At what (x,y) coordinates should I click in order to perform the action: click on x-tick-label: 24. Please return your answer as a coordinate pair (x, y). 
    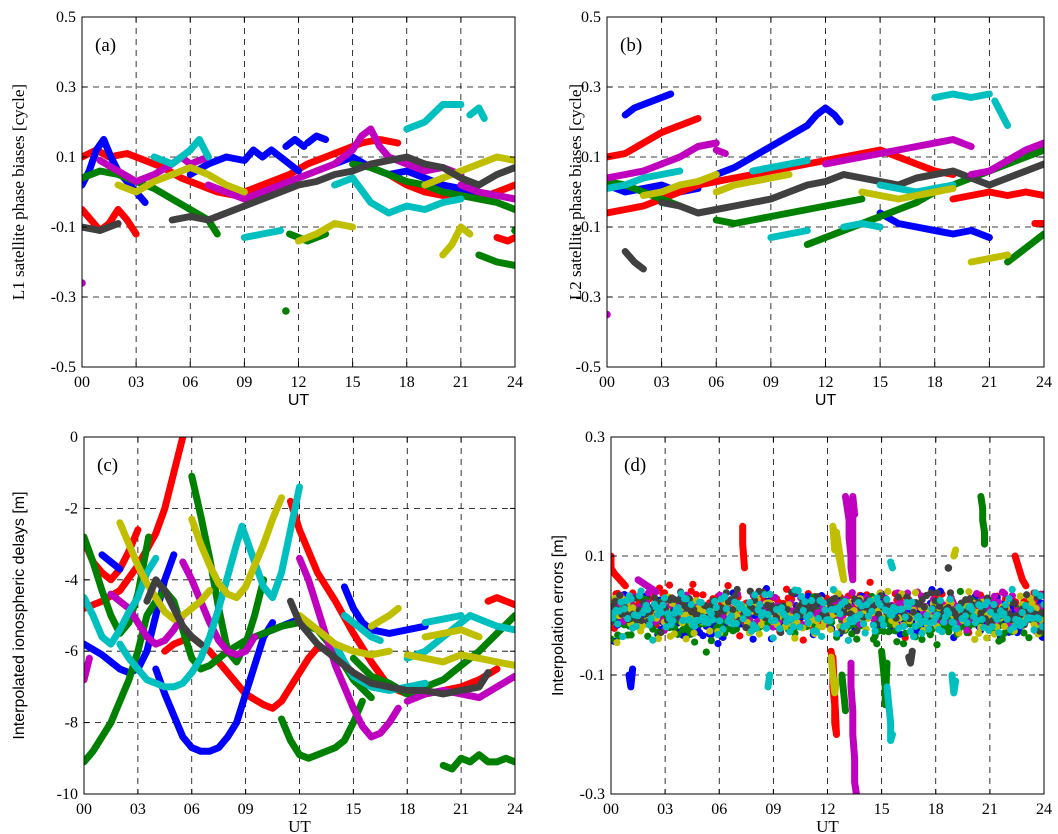
    Looking at the image, I should click on (1044, 382).